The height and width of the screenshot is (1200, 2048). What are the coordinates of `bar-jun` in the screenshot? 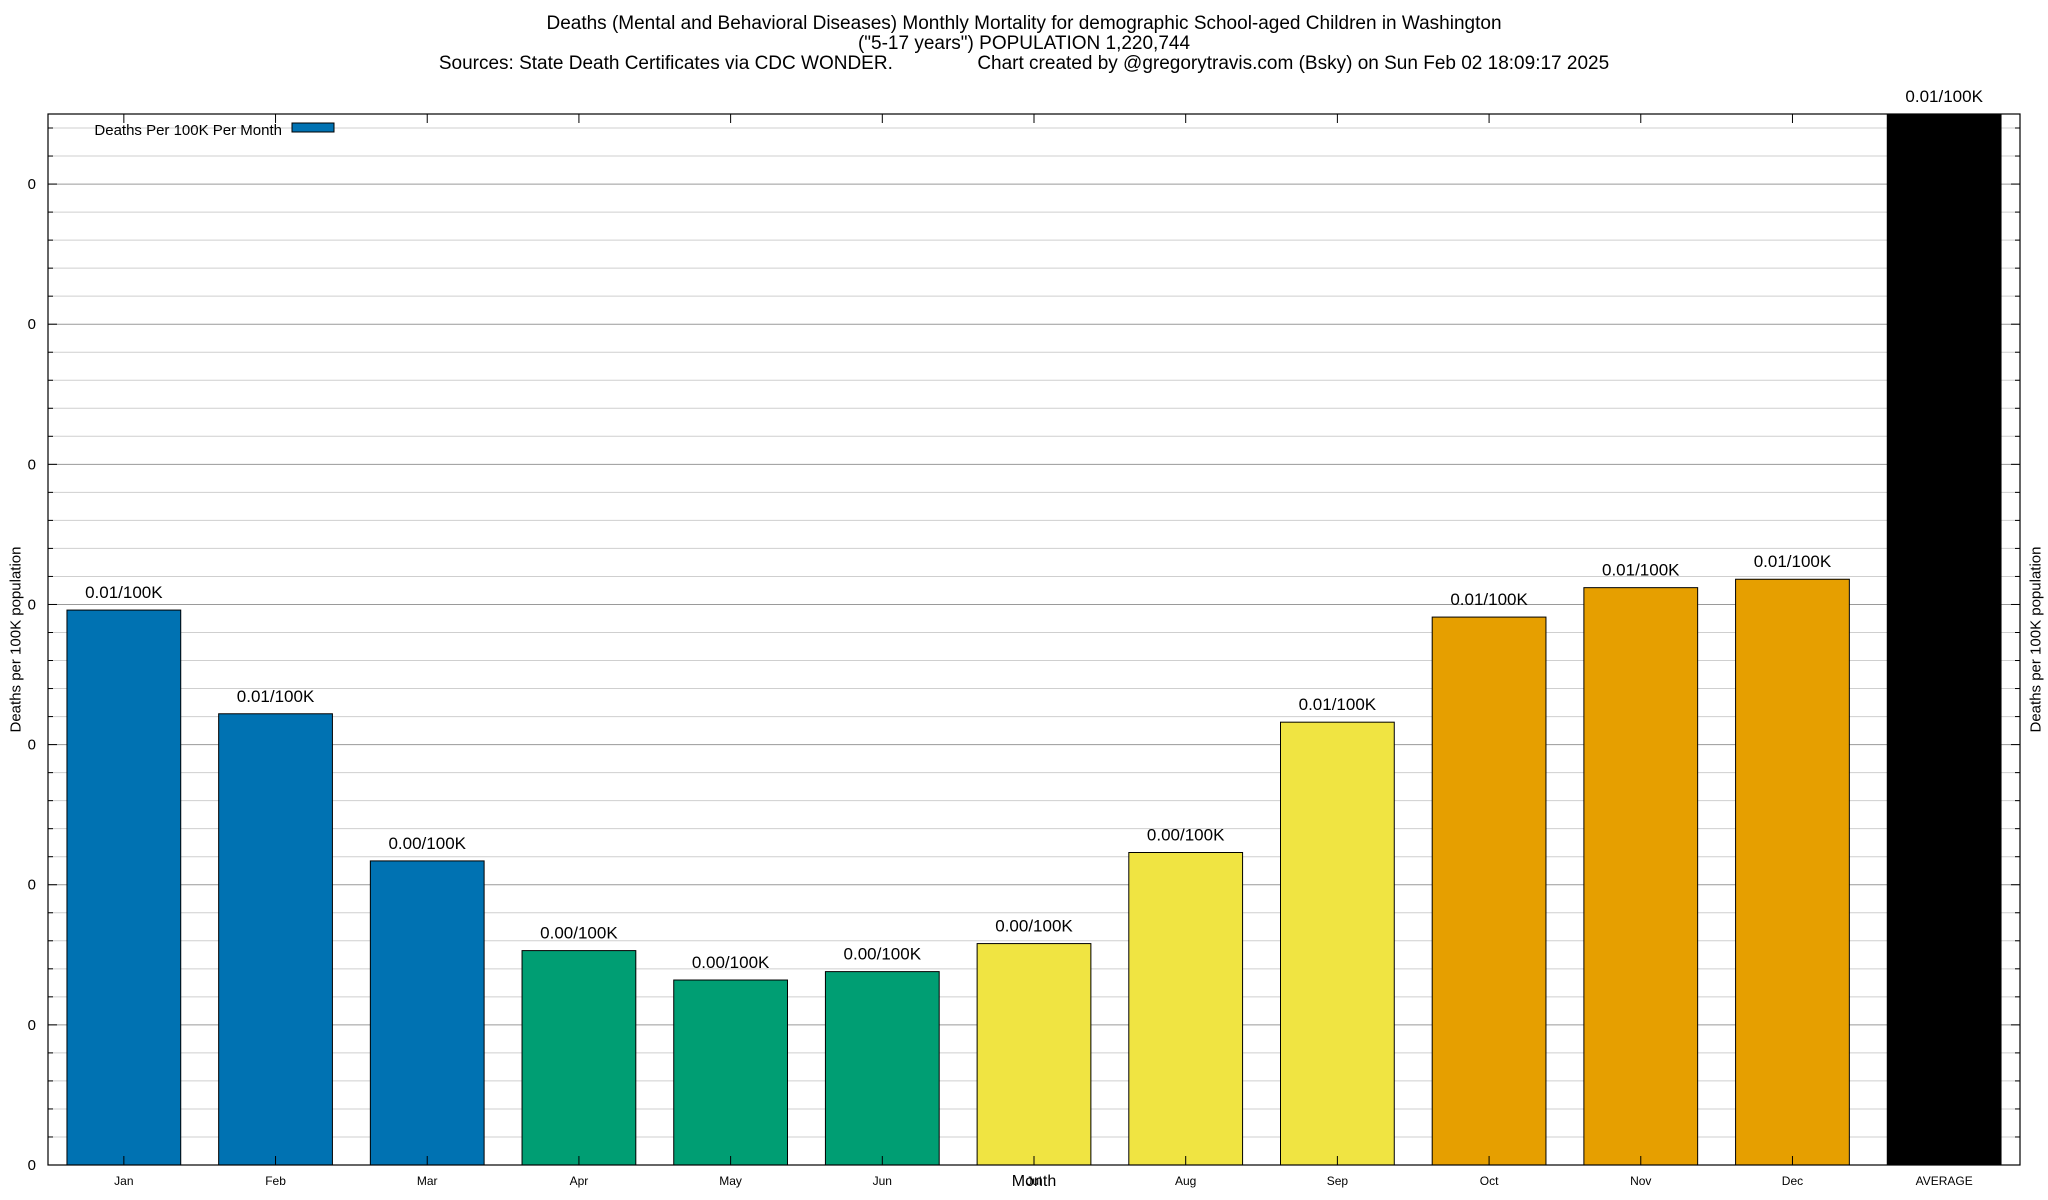 It's located at (882, 1068).